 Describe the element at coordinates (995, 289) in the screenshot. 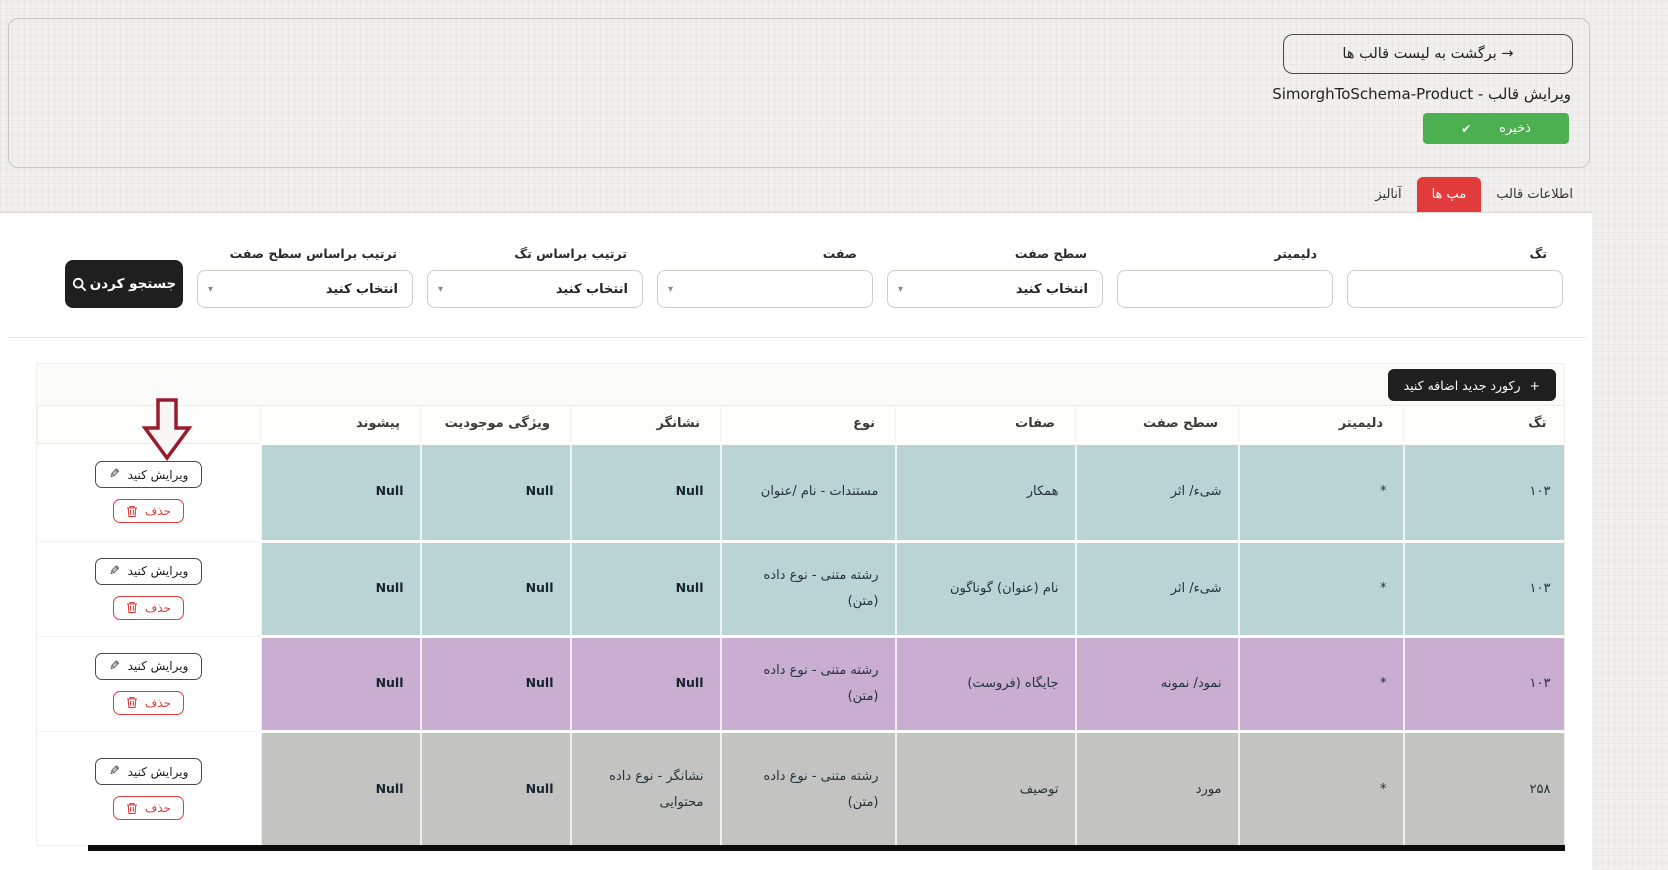

I see `attr-level-select: انتخاب کنید ▾` at that location.